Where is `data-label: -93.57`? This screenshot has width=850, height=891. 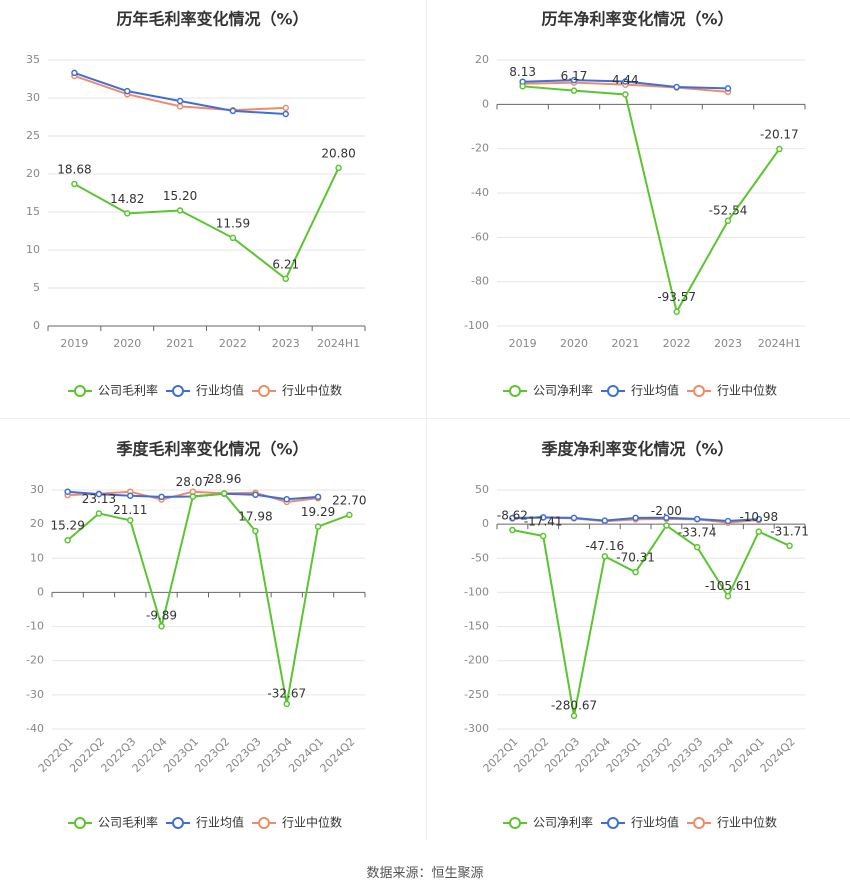
data-label: -93.57 is located at coordinates (676, 297).